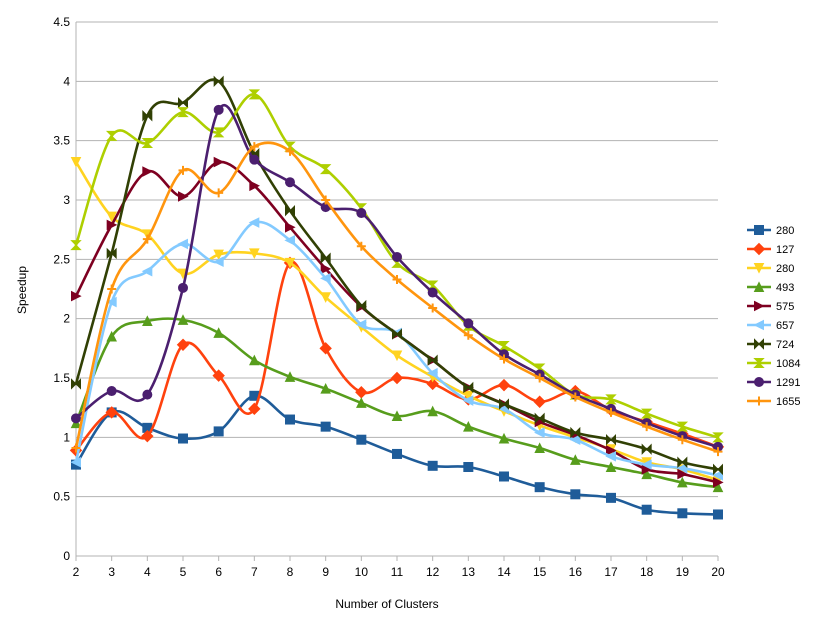 This screenshot has height=627, width=814. What do you see at coordinates (147, 572) in the screenshot?
I see `x-tick-label: 4` at bounding box center [147, 572].